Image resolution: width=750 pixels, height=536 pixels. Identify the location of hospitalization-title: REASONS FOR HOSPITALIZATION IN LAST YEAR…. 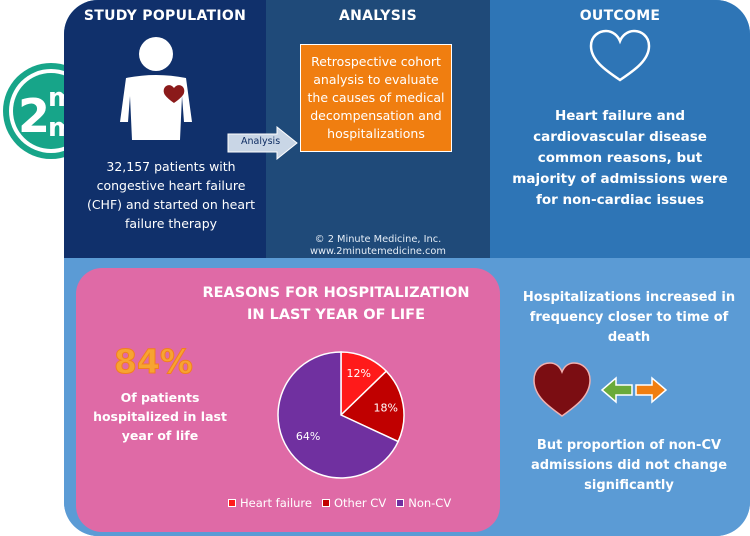
(336, 304).